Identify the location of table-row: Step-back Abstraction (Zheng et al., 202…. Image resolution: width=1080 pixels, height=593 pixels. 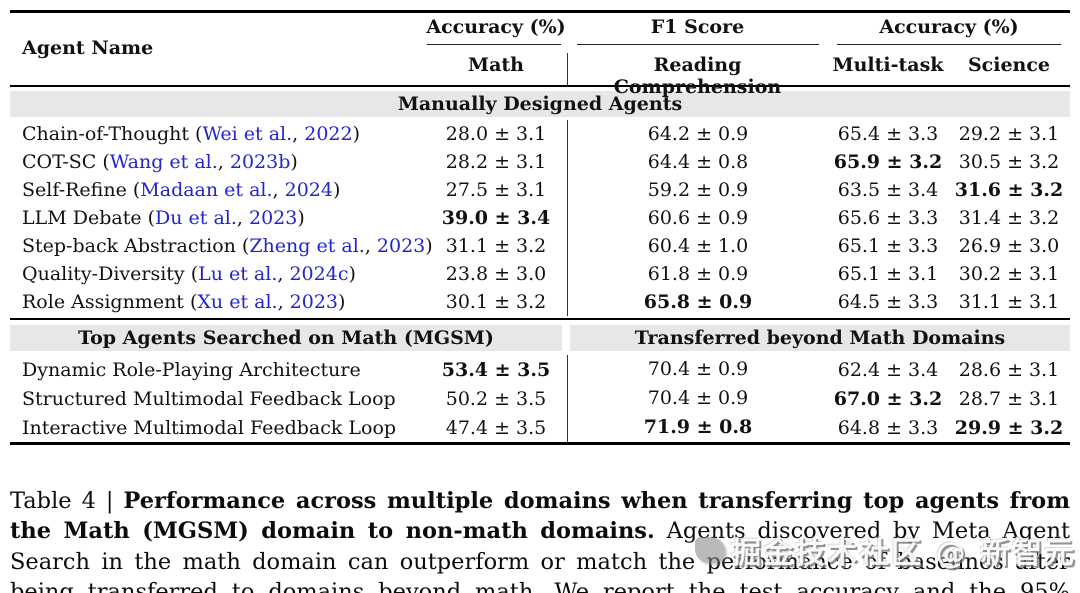
(540, 246).